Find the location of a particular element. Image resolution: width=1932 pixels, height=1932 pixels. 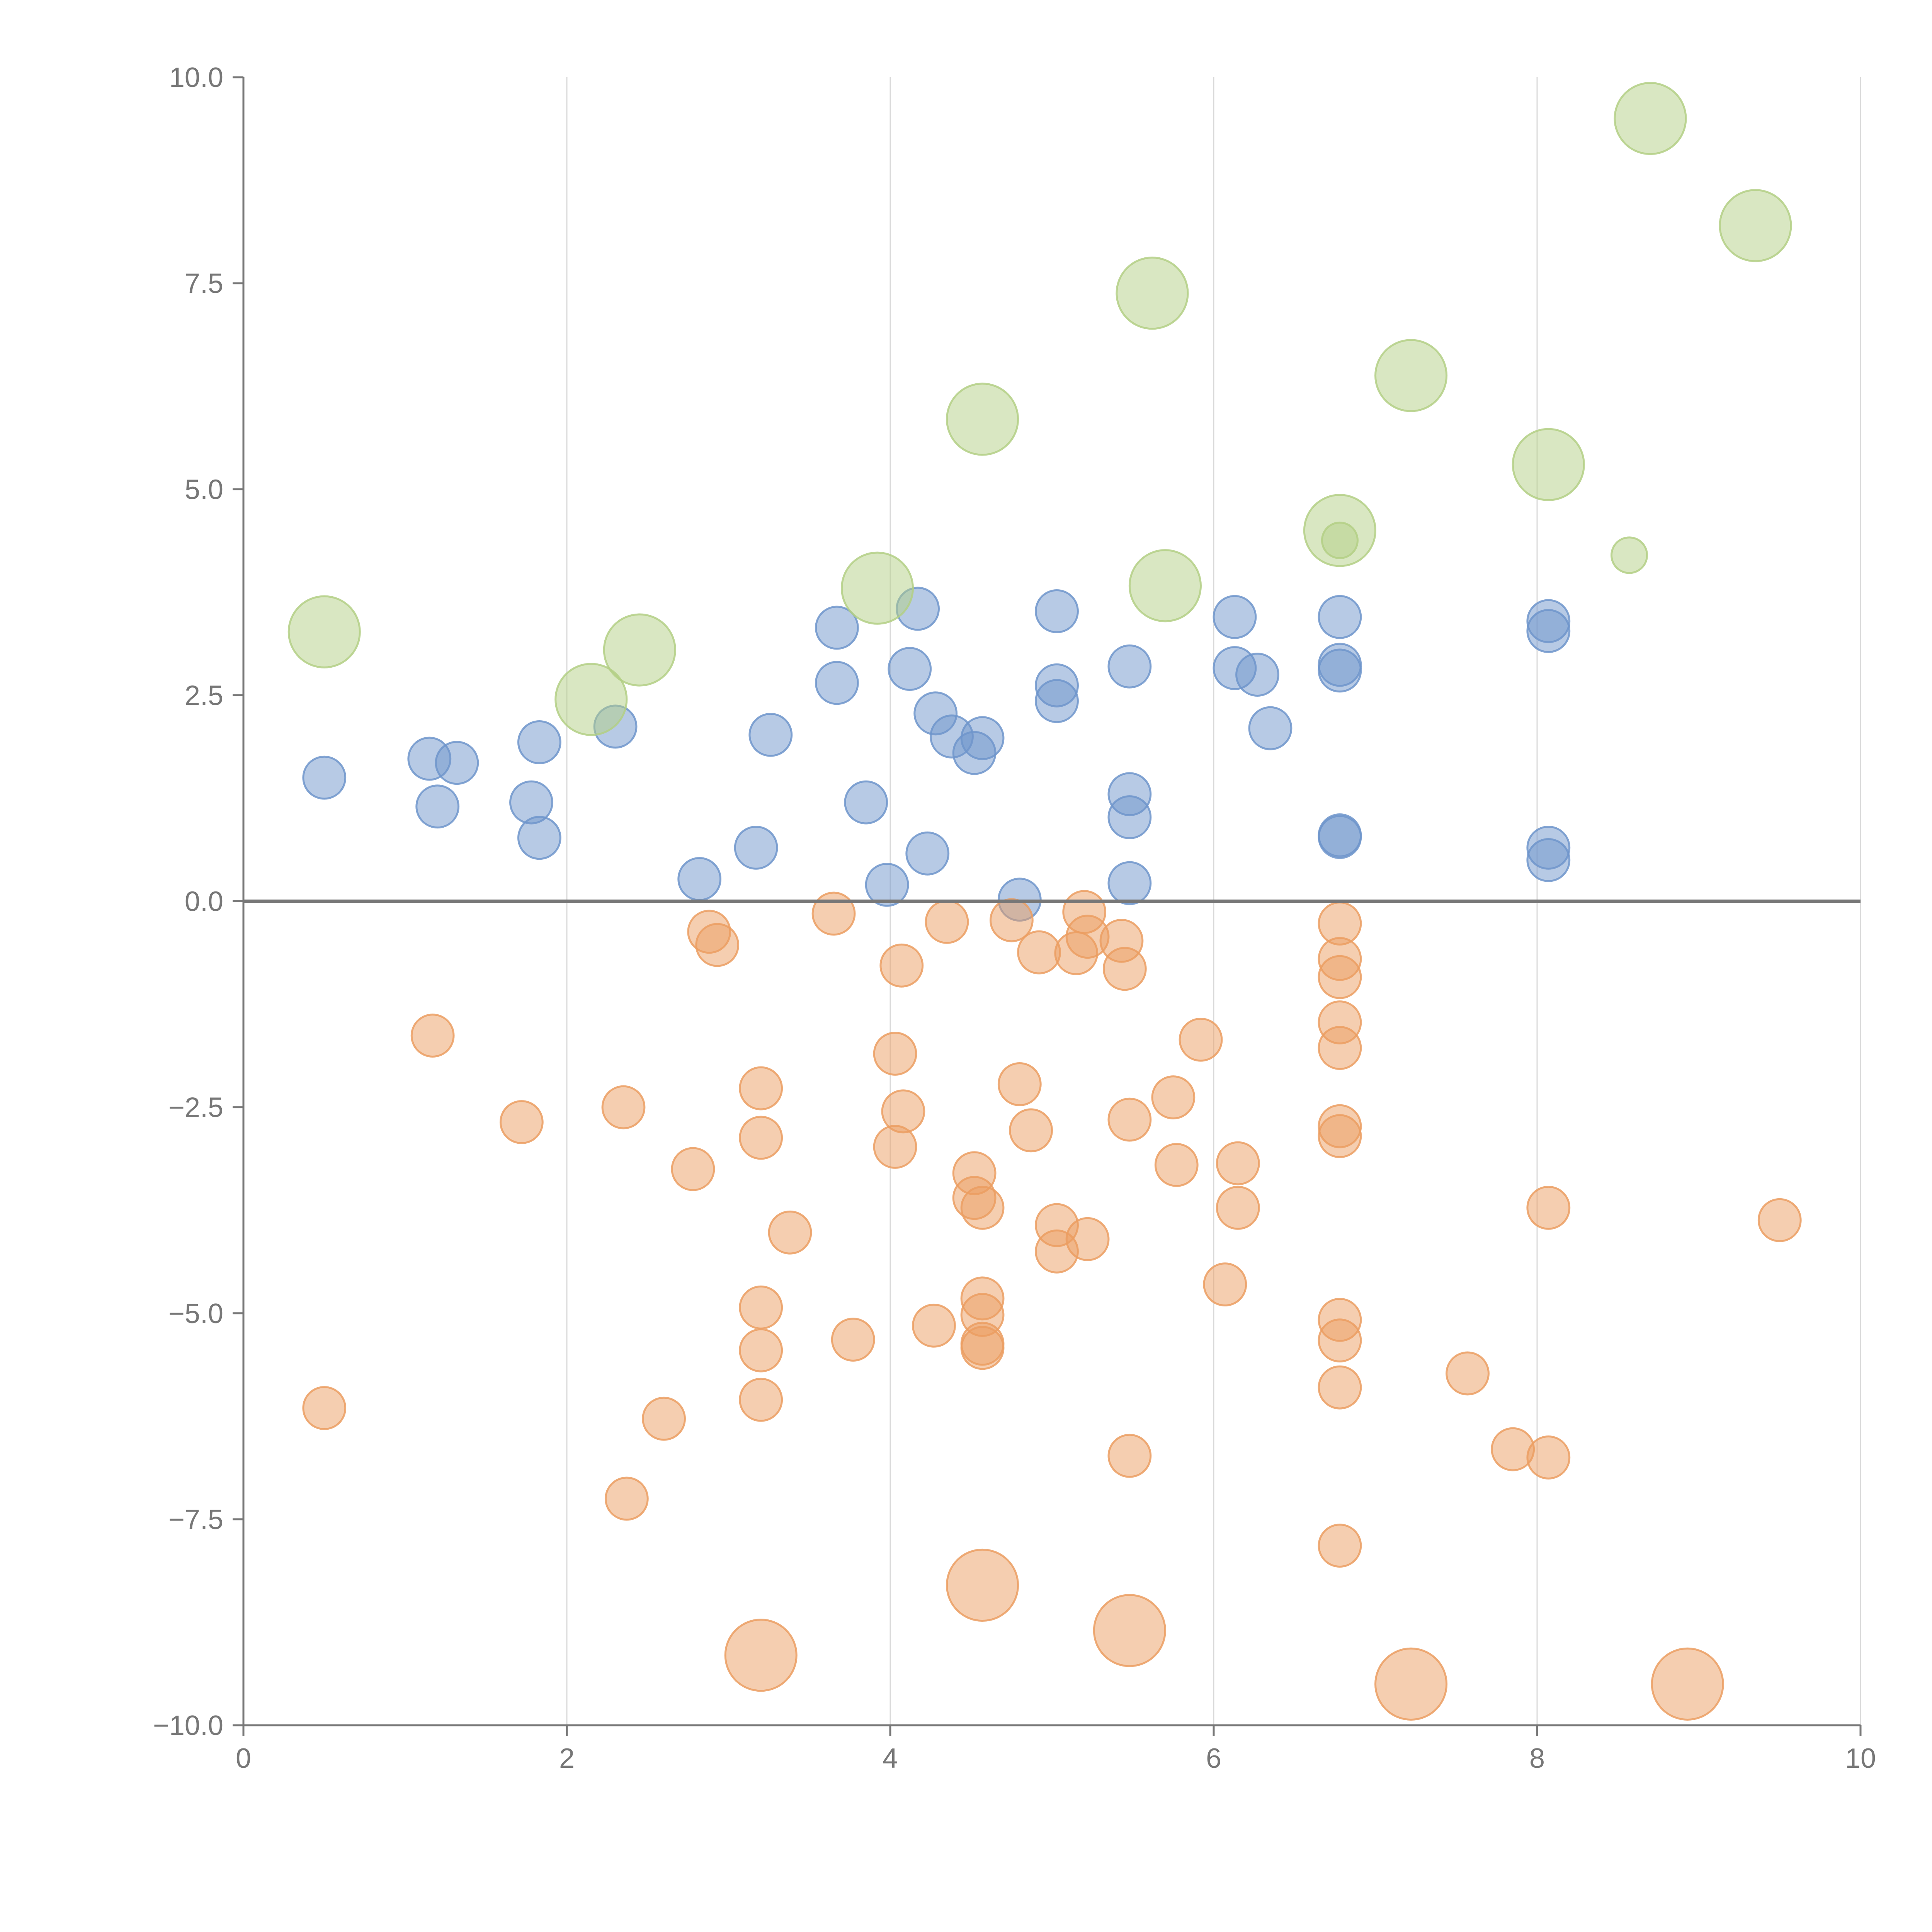

x-tick-label: 10 is located at coordinates (1860, 1758).